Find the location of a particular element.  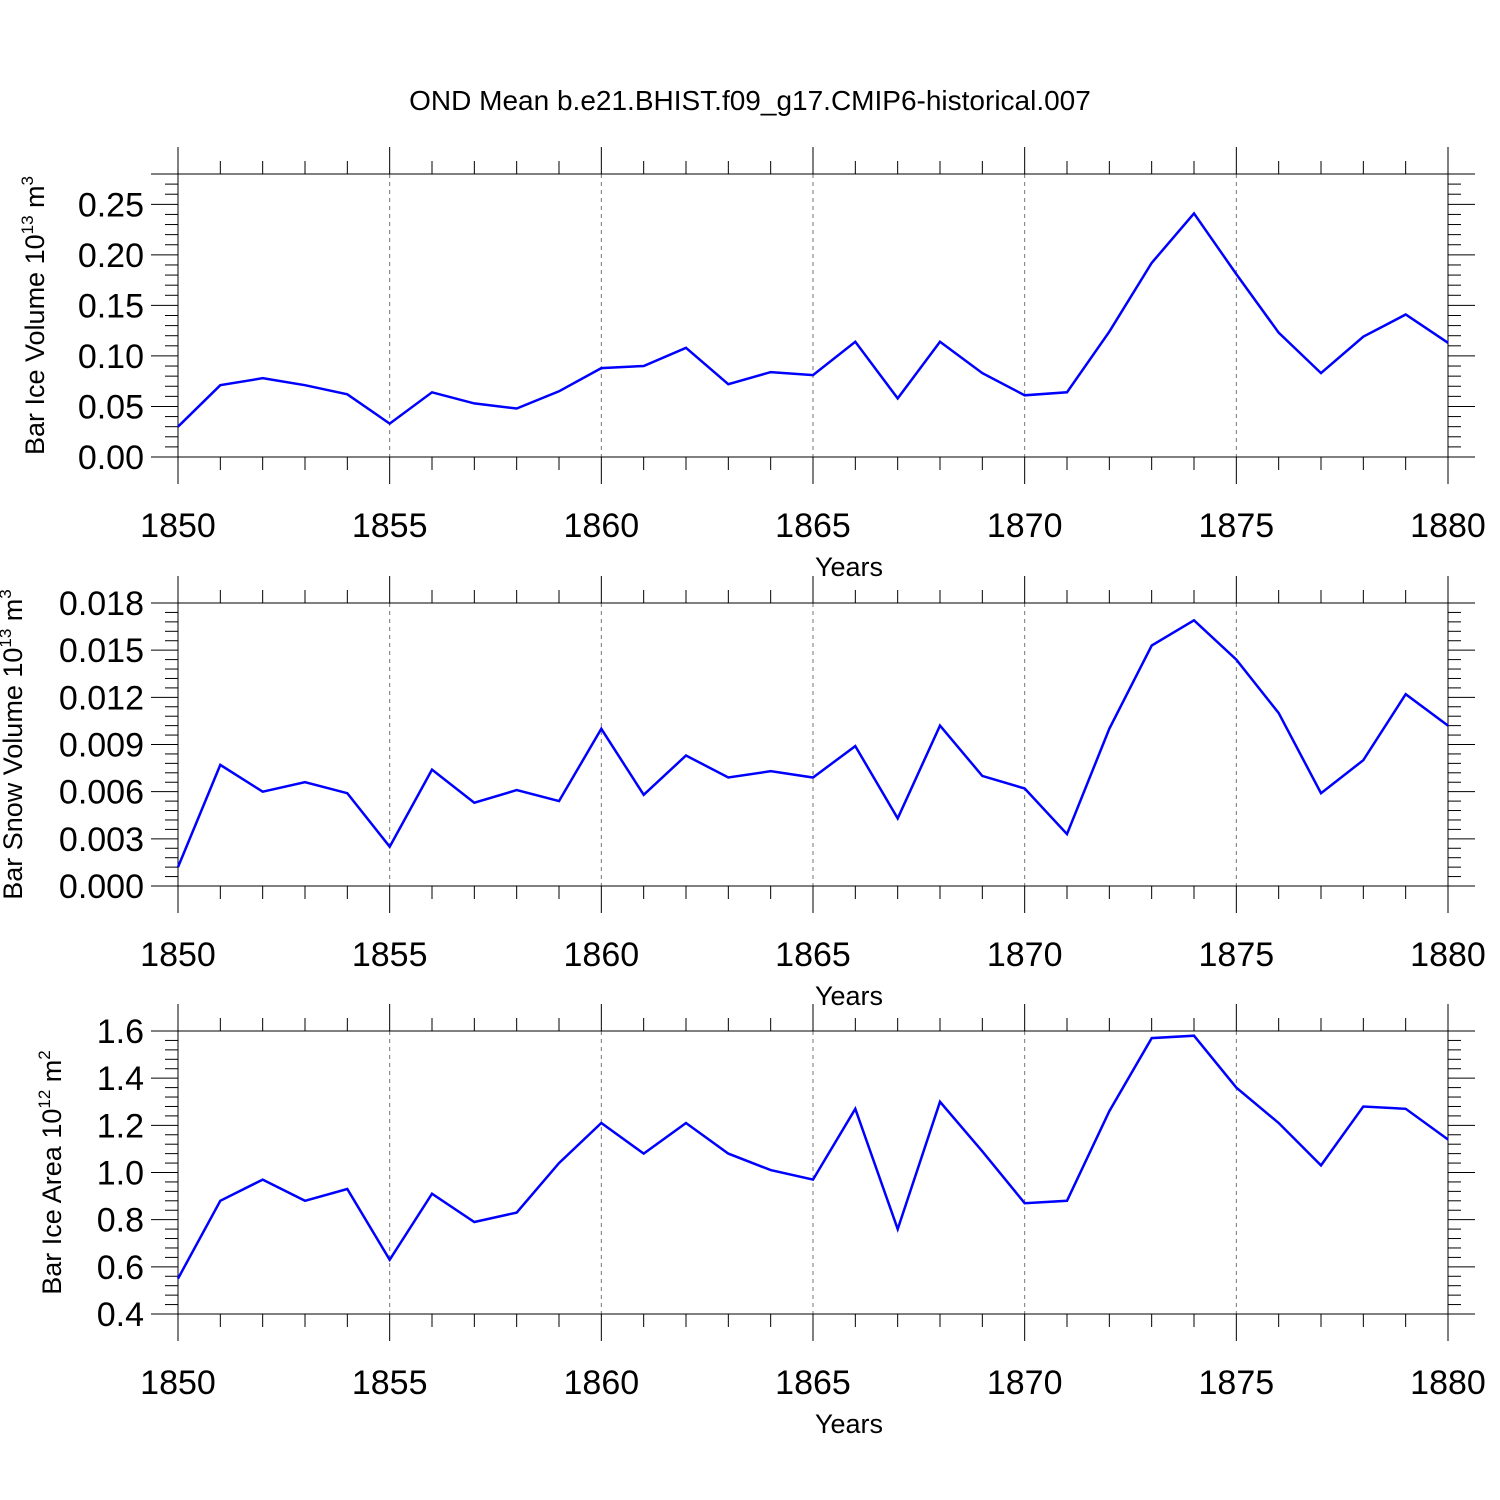

y-tick-label: 0.4 is located at coordinates (120, 1315).